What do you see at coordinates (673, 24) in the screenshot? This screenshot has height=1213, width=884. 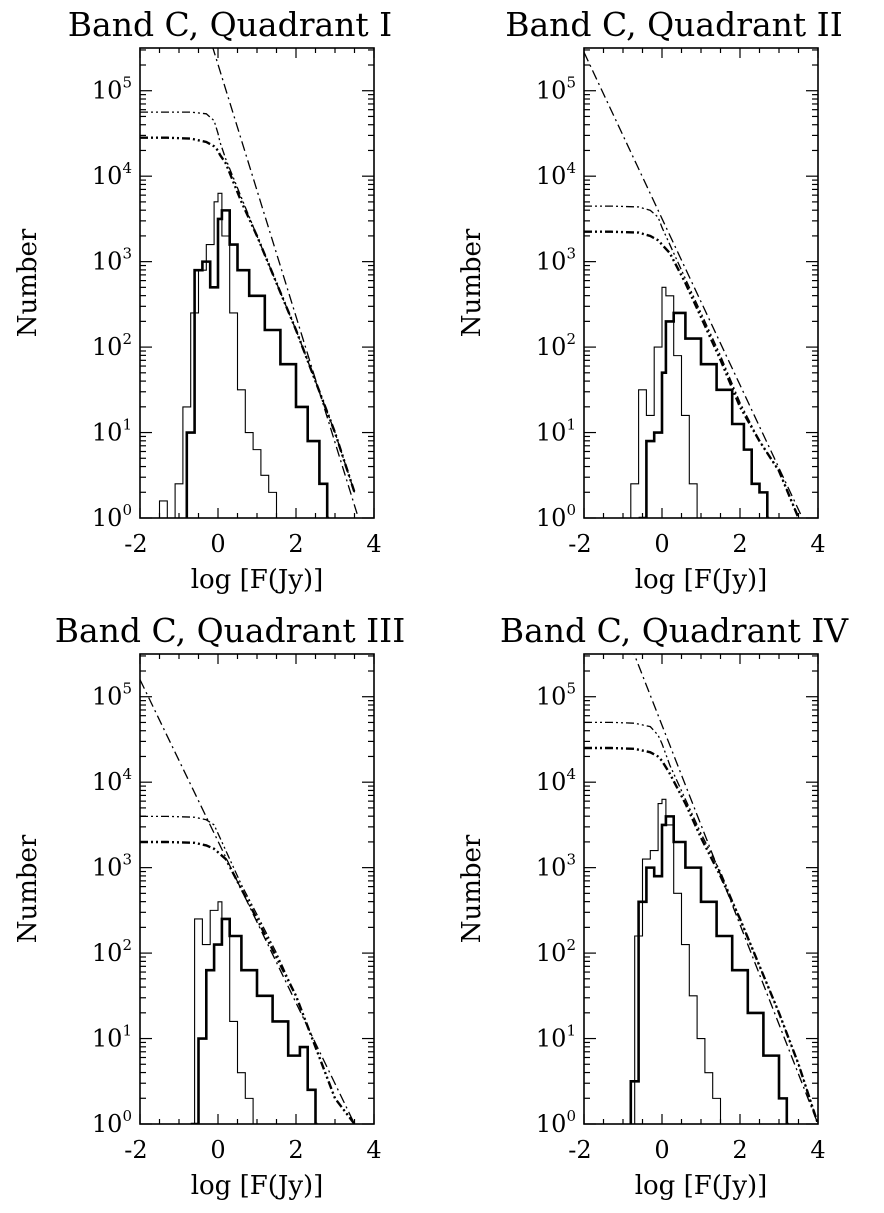 I see `chart-title: Band C, Quadrant II` at bounding box center [673, 24].